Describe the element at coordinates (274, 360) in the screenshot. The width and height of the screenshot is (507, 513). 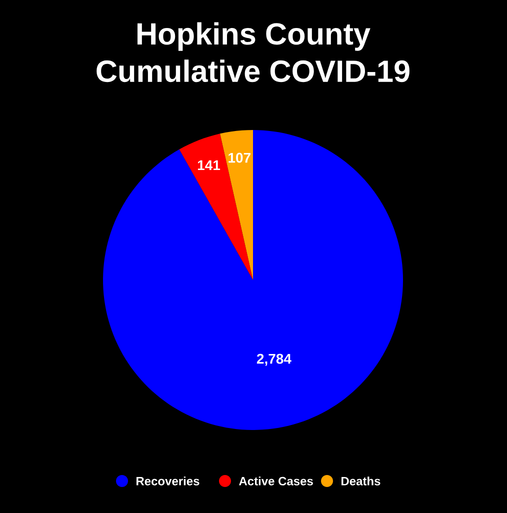
I see `data-label: 2,784` at that location.